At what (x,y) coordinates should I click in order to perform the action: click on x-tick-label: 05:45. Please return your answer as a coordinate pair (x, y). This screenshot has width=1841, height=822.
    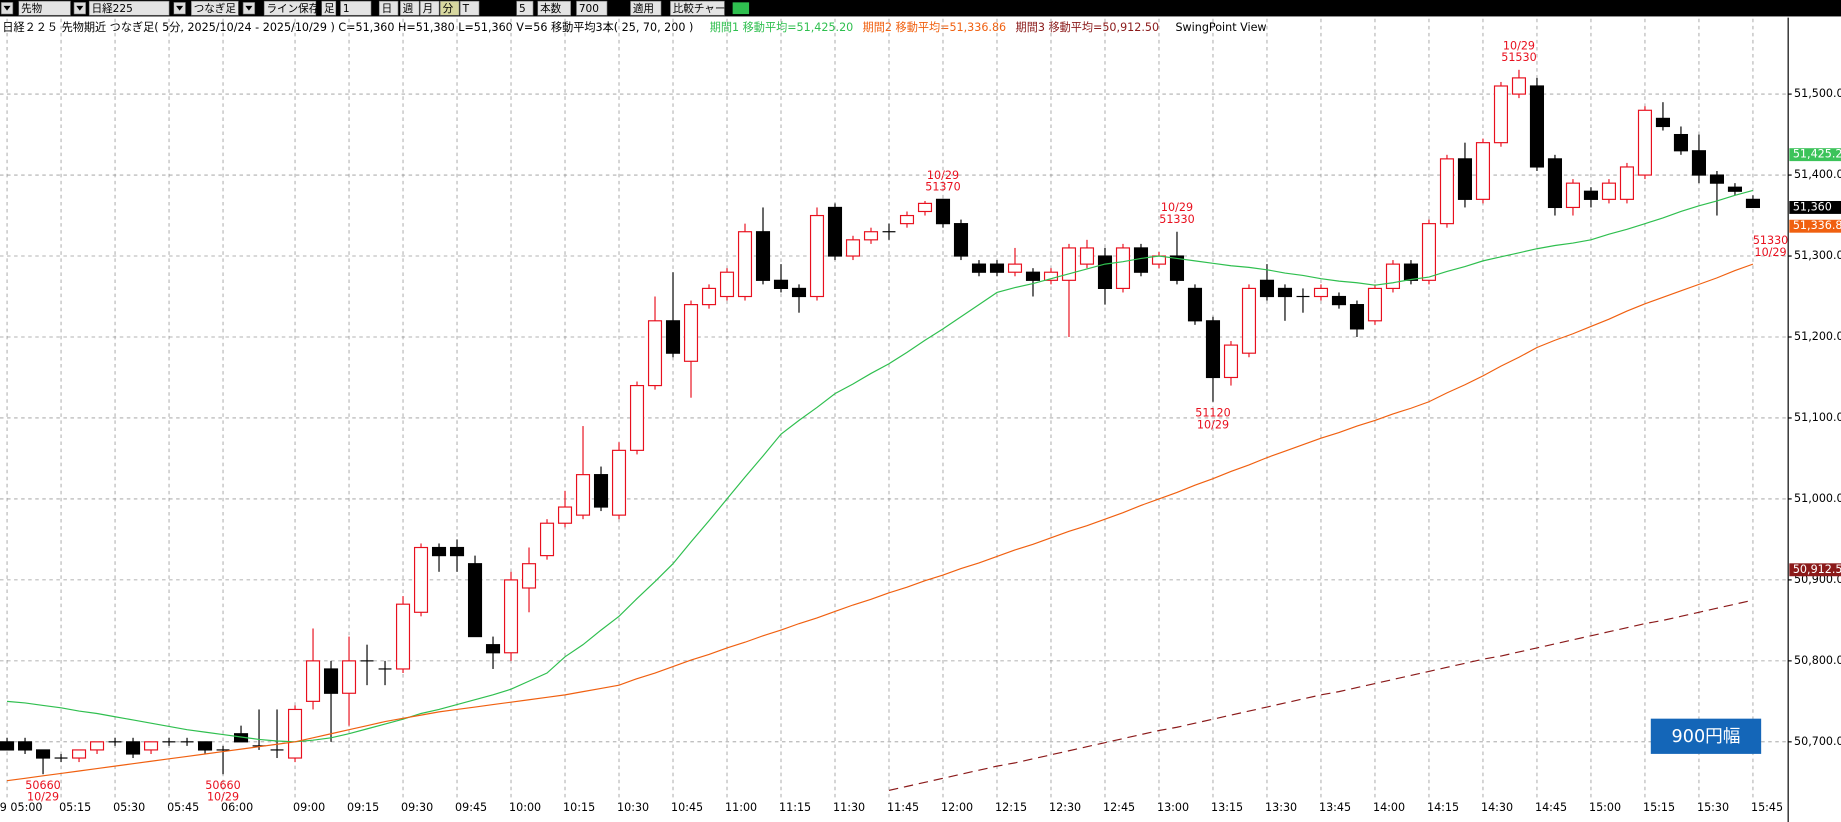
    Looking at the image, I should click on (183, 807).